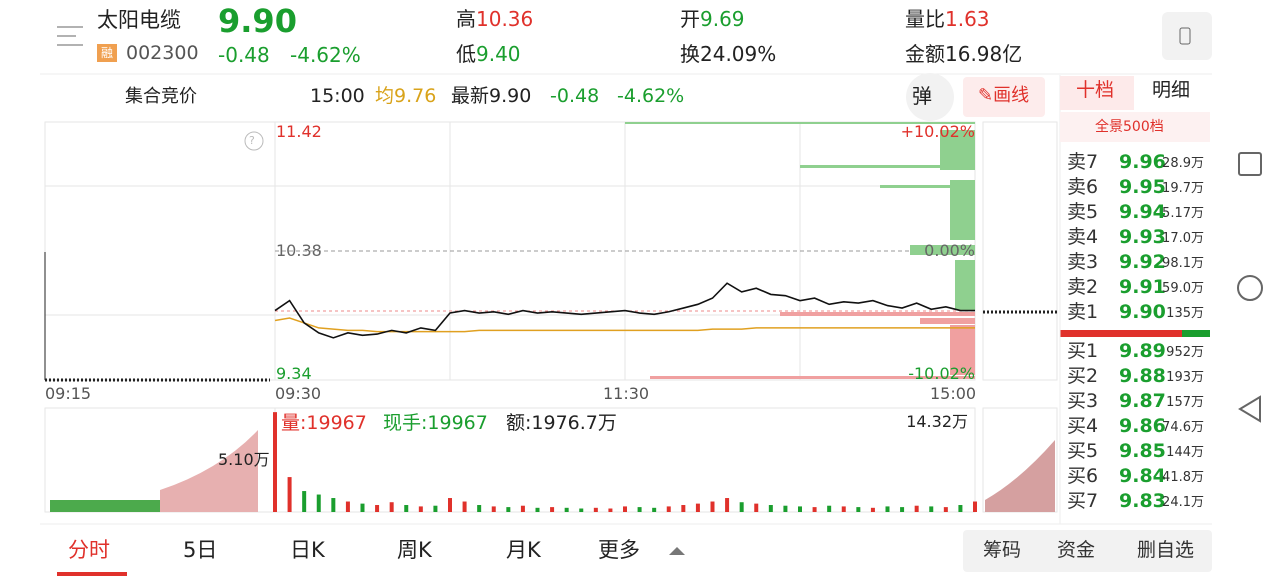  Describe the element at coordinates (1142, 187) in the screenshot. I see `book-price: 9.95` at that location.